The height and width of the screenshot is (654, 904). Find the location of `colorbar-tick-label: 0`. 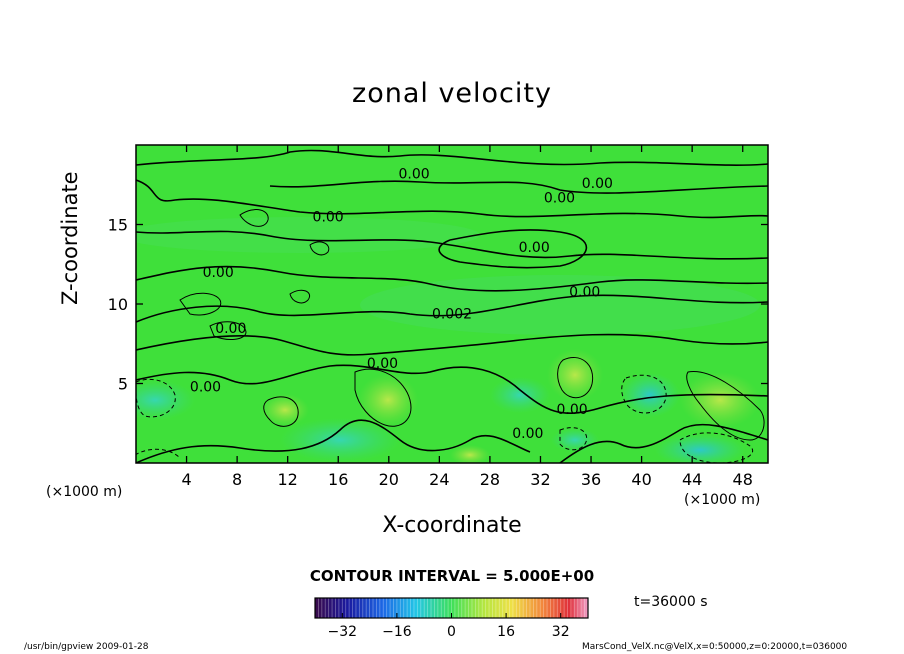

colorbar-tick-label: 0 is located at coordinates (451, 632).